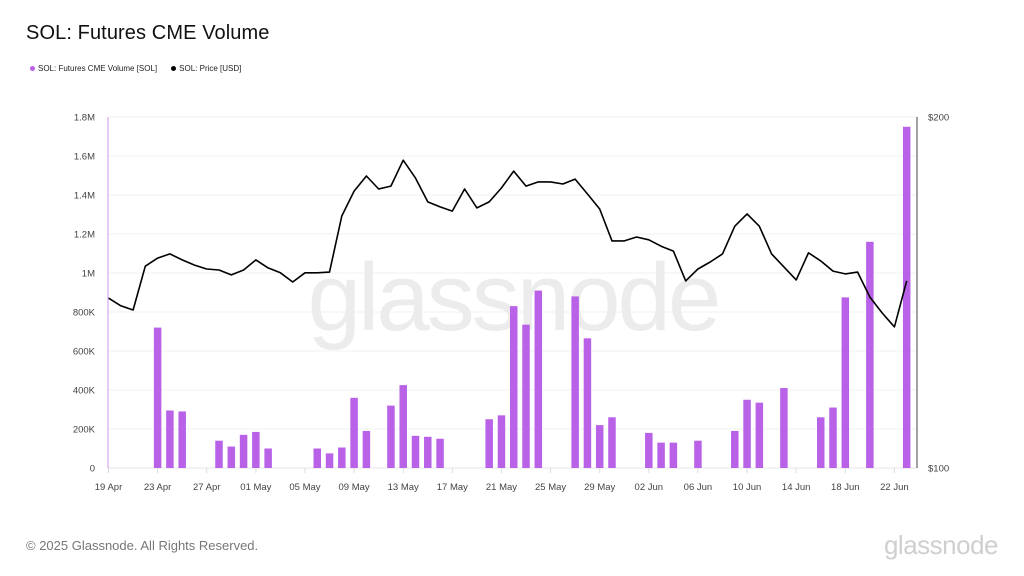 The height and width of the screenshot is (576, 1024). I want to click on y2-tick-label: $200, so click(938, 118).